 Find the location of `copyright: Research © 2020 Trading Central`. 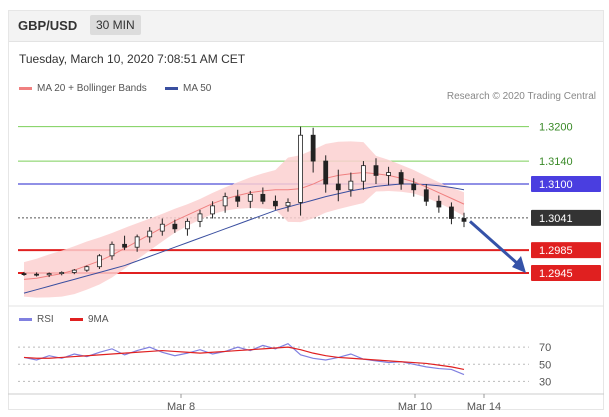

copyright: Research © 2020 Trading Central is located at coordinates (521, 96).